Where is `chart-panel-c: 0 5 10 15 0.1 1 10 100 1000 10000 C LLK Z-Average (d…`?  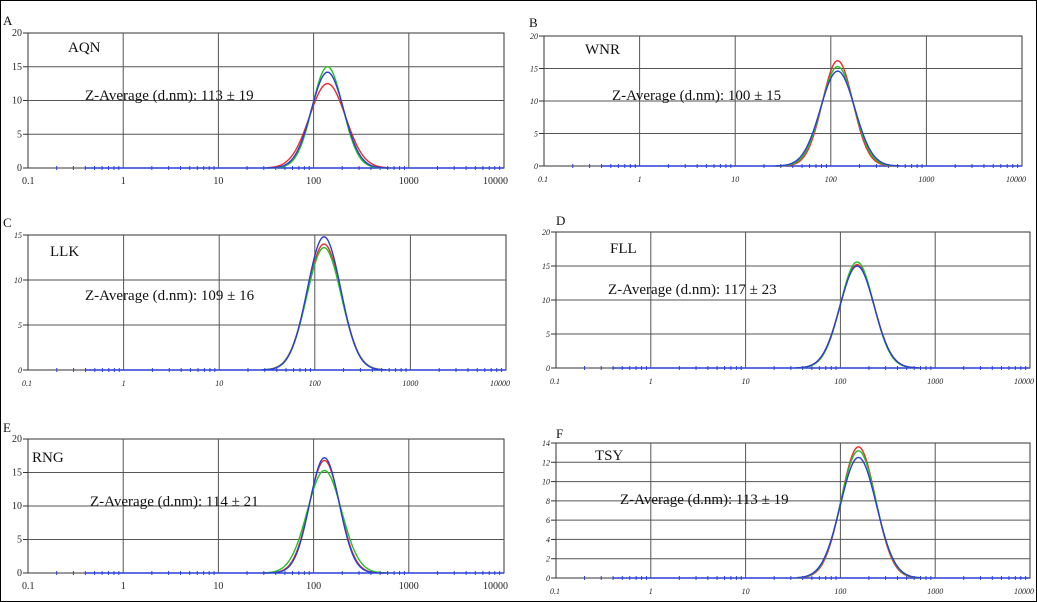
chart-panel-c: 0 5 10 15 0.1 1 10 100 1000 10000 C LLK Z-Average (d… is located at coordinates (256, 301).